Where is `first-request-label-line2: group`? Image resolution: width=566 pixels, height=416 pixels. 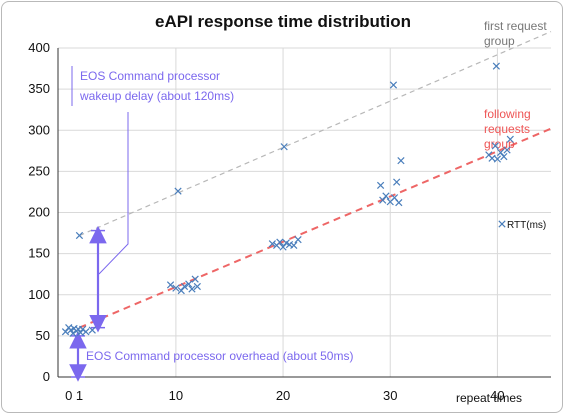
first-request-label-line2: group is located at coordinates (499, 41).